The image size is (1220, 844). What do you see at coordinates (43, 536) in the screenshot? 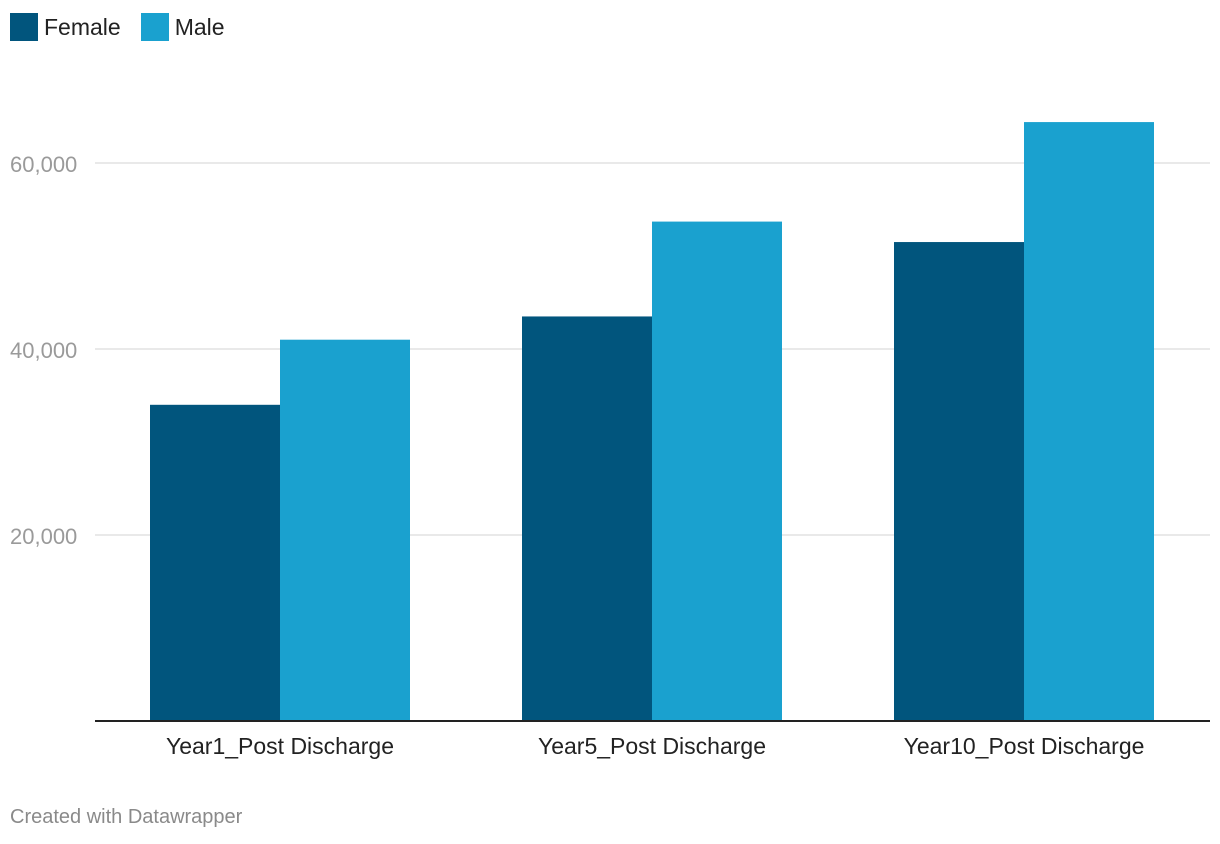
I see `y-tick-label: 20,000` at bounding box center [43, 536].